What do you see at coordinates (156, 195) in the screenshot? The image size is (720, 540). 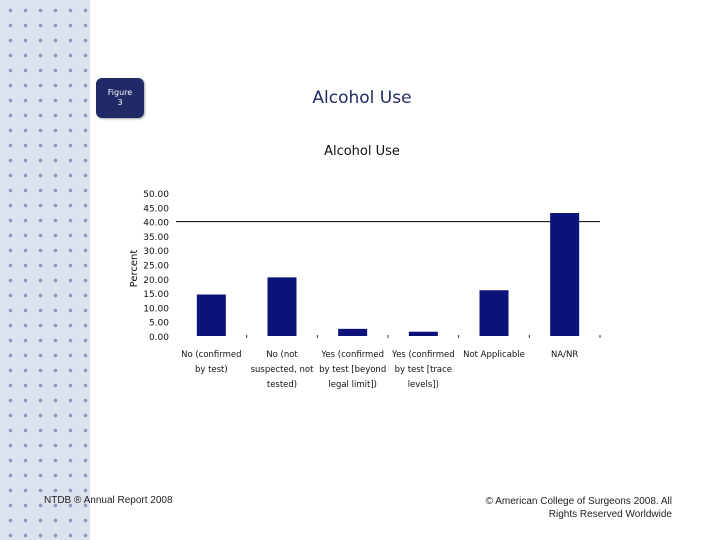 I see `y-tick-label: 50.00` at bounding box center [156, 195].